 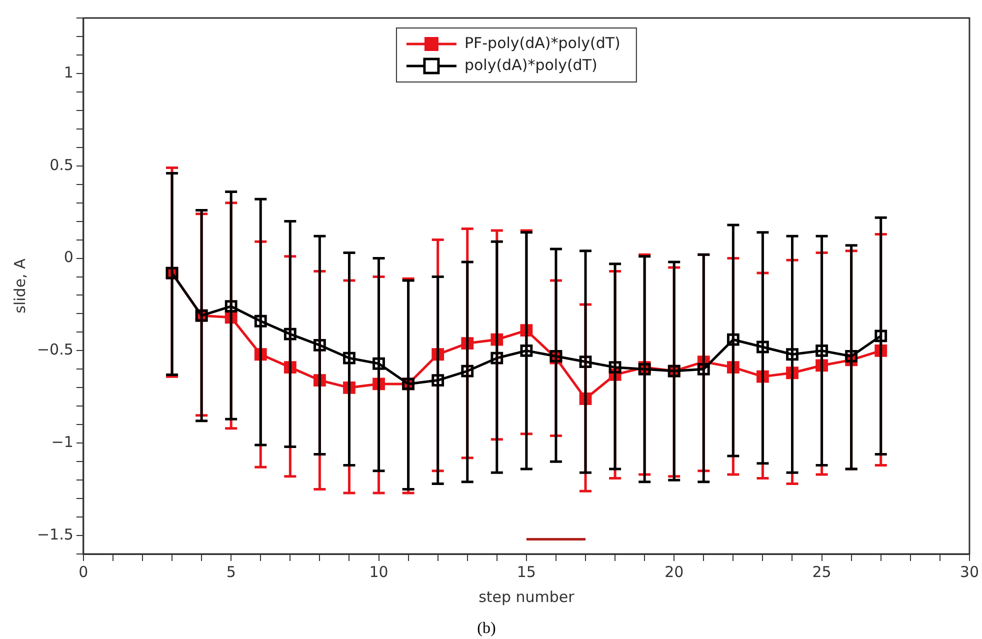 What do you see at coordinates (69, 72) in the screenshot?
I see `y-tick-label: 1` at bounding box center [69, 72].